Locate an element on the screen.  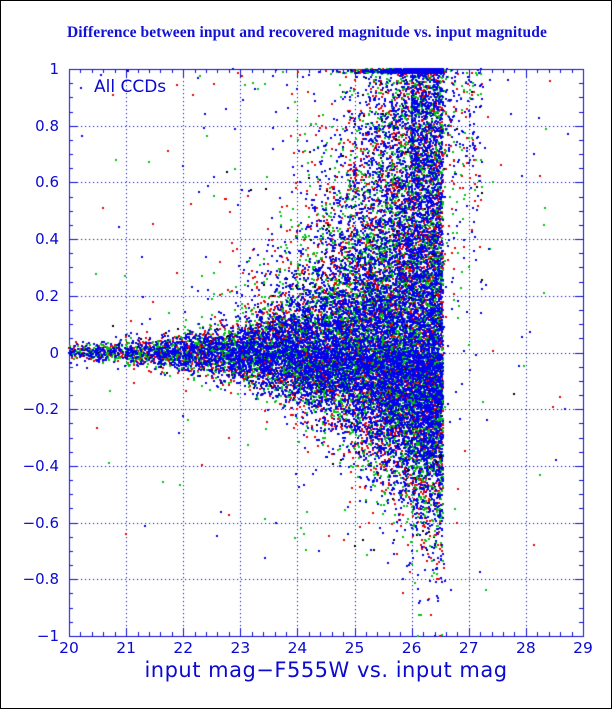
x-tick-label: 27 is located at coordinates (468, 648).